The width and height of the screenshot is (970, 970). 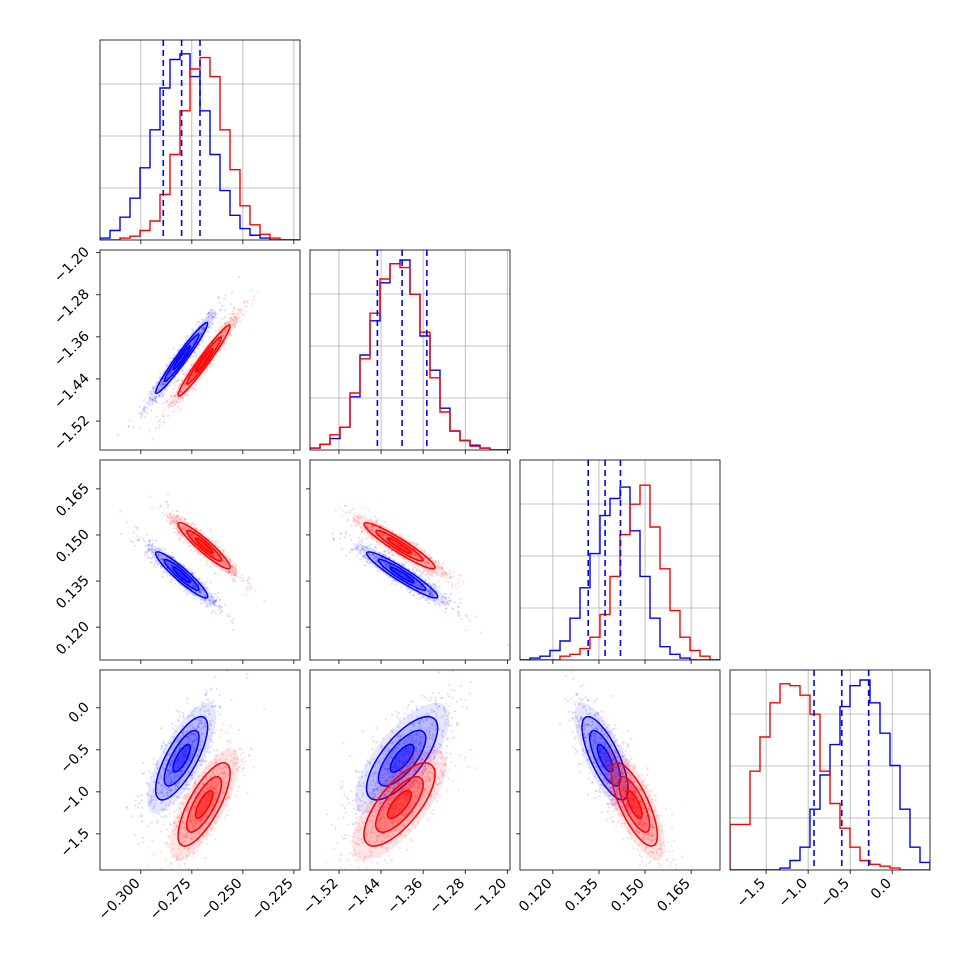 What do you see at coordinates (72, 265) in the screenshot?
I see `y-tick-label: −1.20` at bounding box center [72, 265].